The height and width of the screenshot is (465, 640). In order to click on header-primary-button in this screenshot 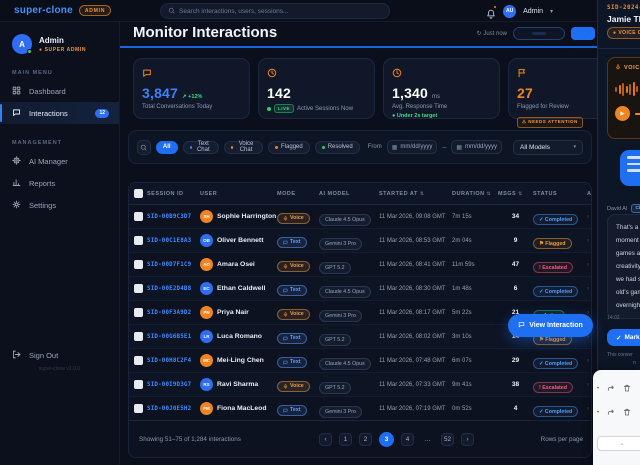, I will do `click(583, 33)`.